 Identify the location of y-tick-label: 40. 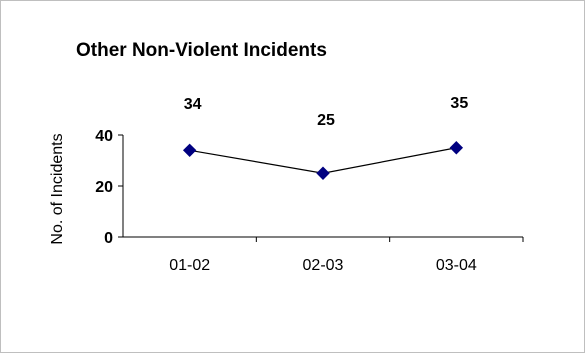
(104, 136).